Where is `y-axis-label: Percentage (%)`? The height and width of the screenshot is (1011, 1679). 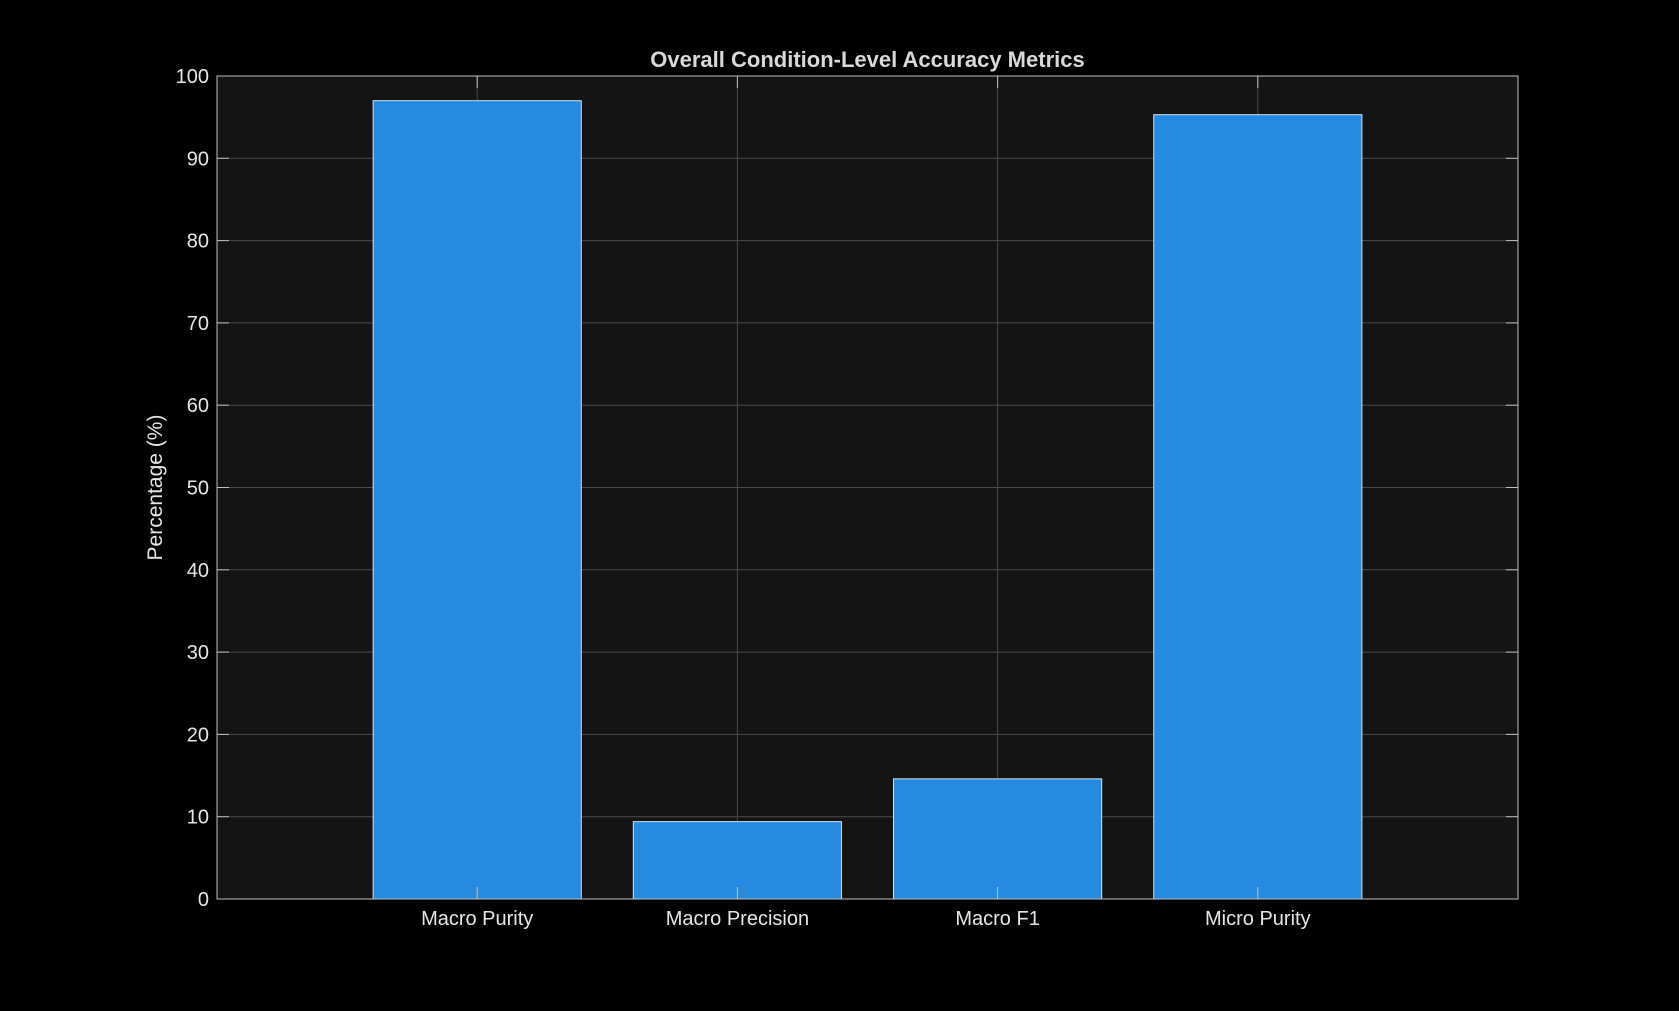 y-axis-label: Percentage (%) is located at coordinates (155, 488).